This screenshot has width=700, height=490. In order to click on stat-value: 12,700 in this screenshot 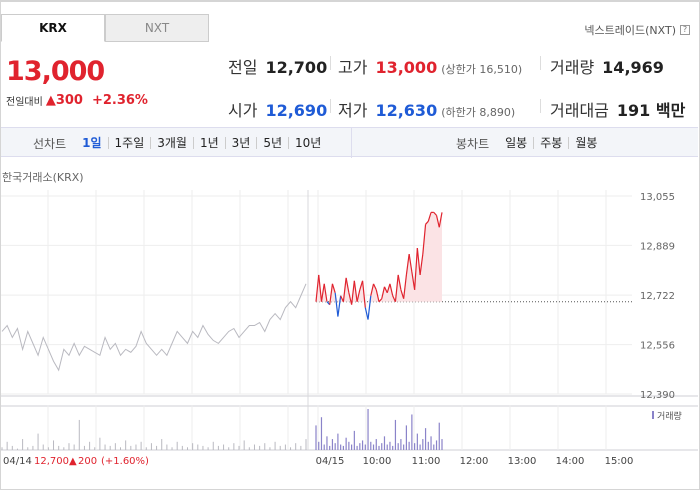, I will do `click(296, 67)`.